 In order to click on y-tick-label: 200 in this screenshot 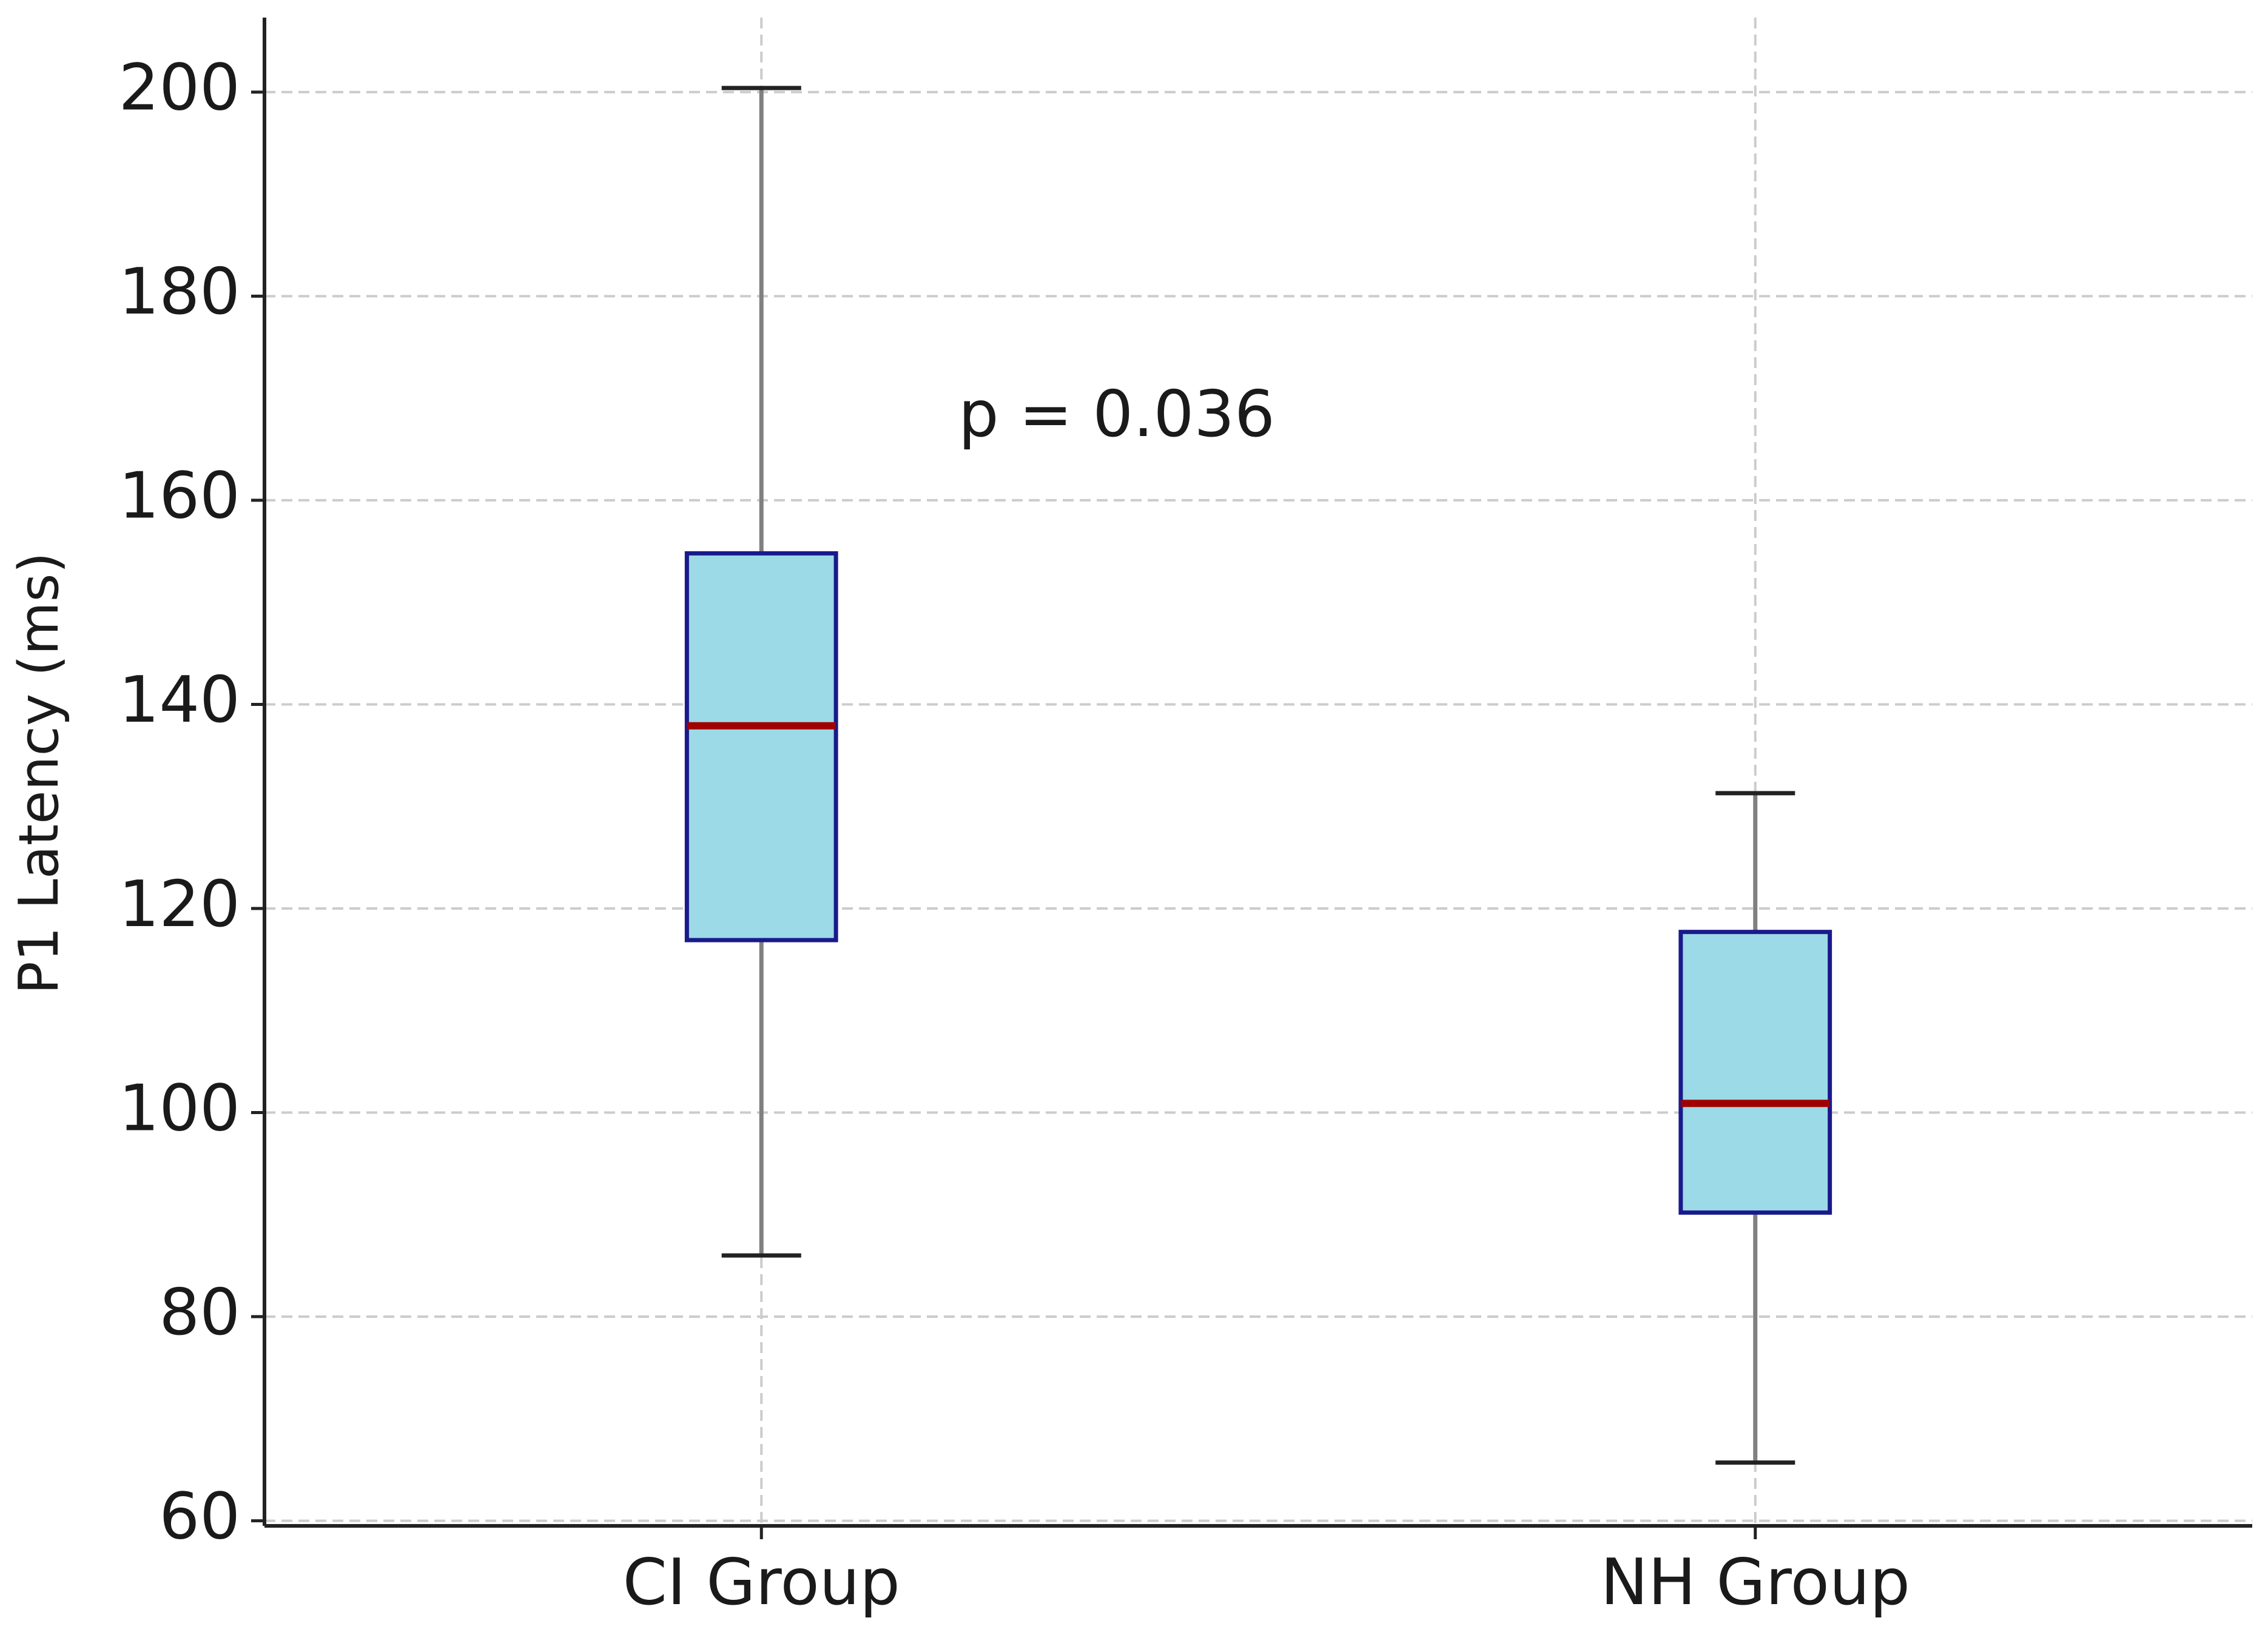, I will do `click(179, 88)`.